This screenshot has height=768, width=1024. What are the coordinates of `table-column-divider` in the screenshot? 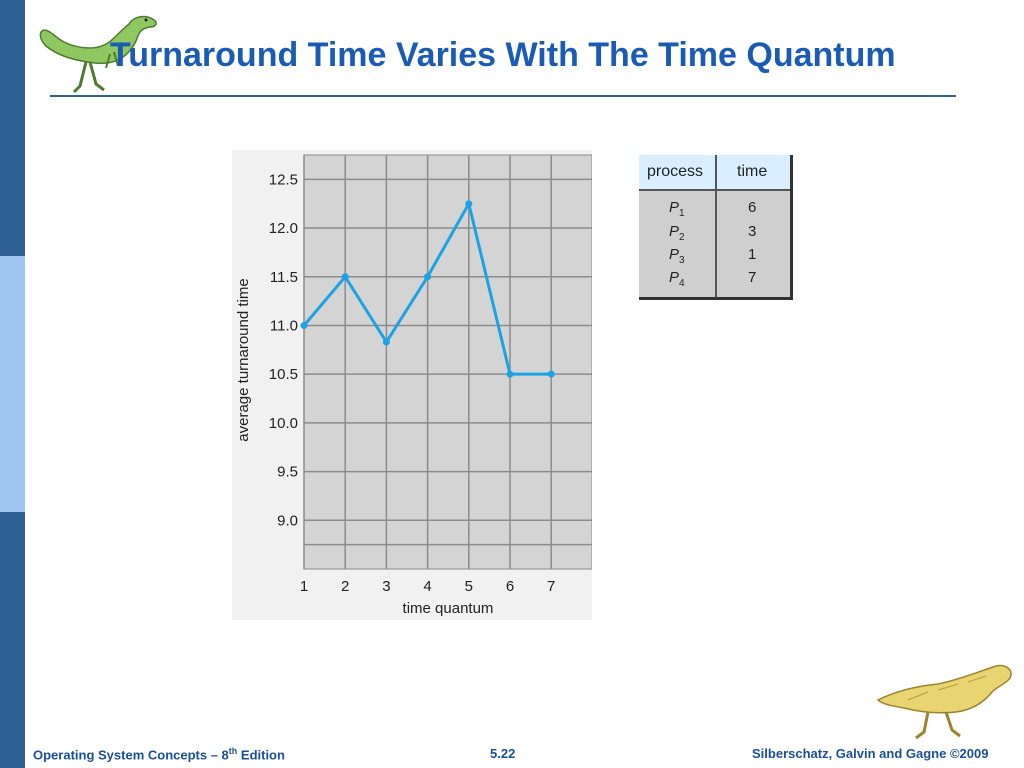 It's located at (716, 226).